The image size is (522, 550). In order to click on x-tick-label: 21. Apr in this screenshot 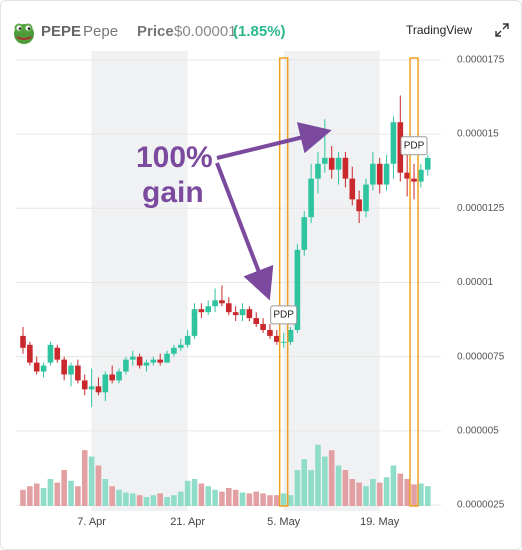, I will do `click(187, 522)`.